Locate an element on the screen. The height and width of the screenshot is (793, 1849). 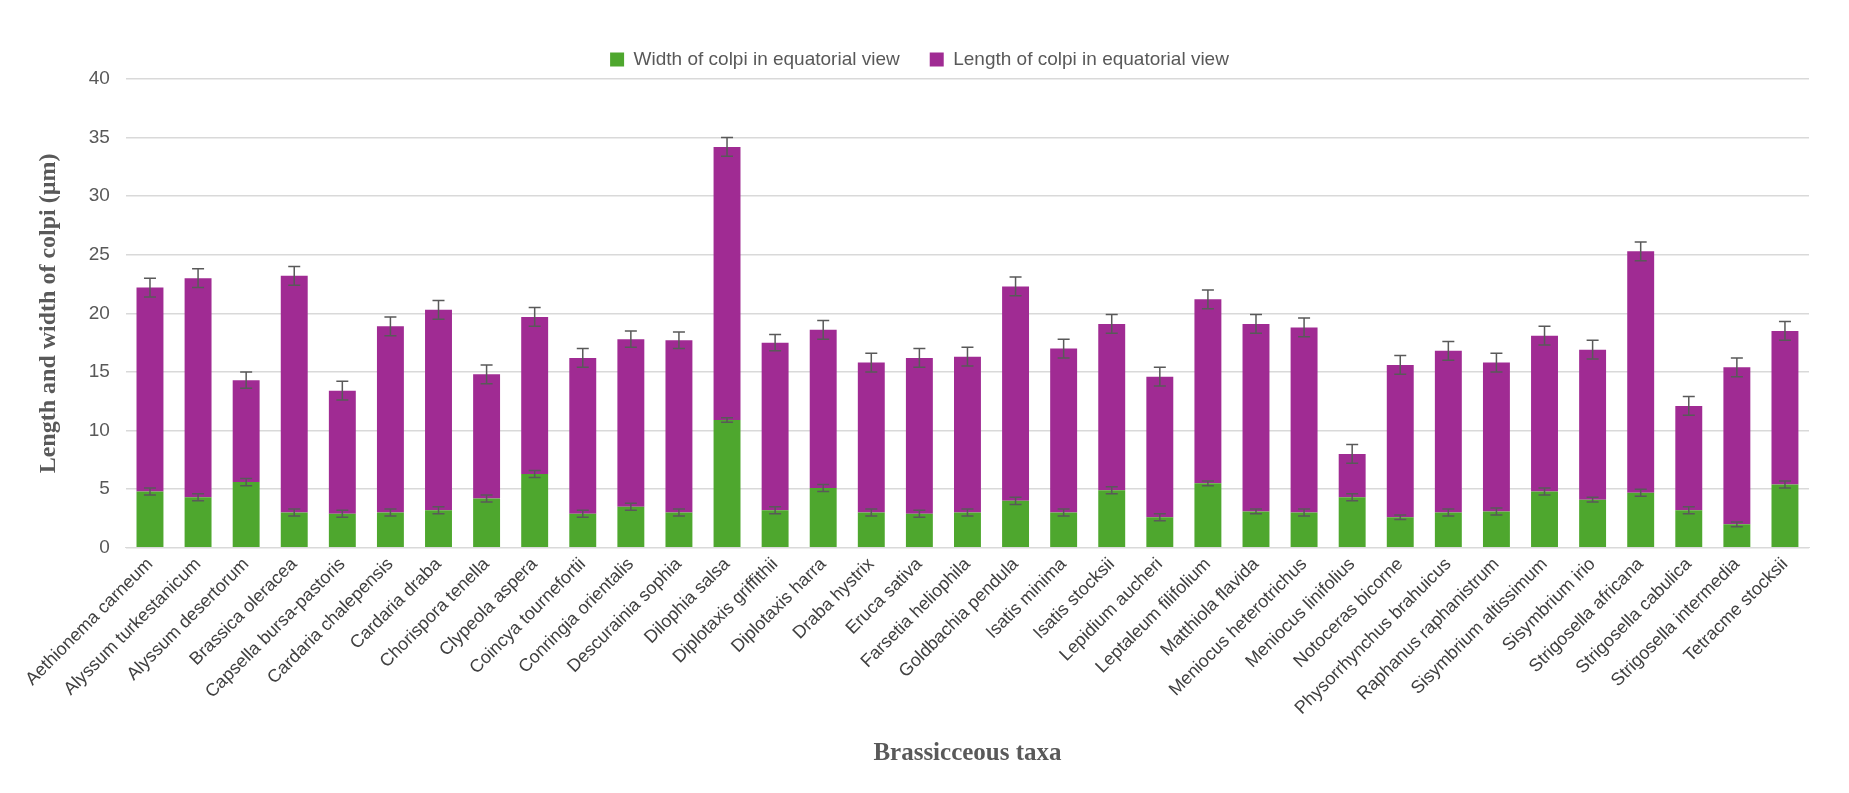
y-tick-label: 40 is located at coordinates (99, 78).